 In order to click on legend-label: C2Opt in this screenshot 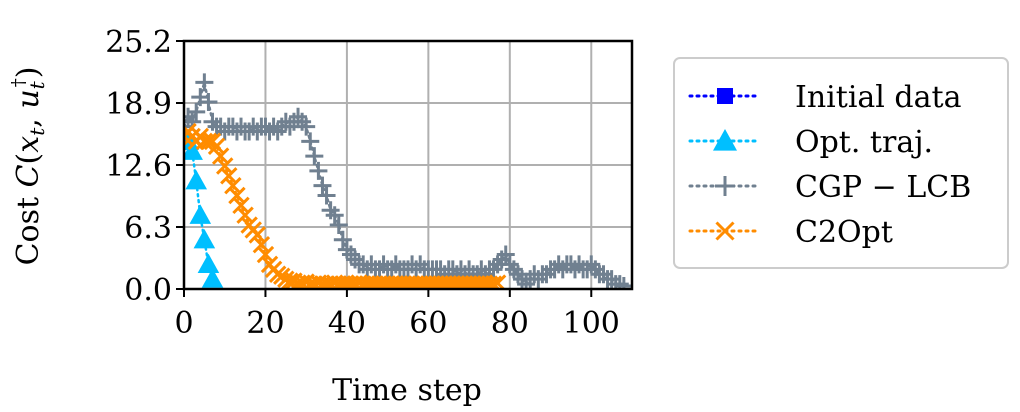, I will do `click(844, 232)`.